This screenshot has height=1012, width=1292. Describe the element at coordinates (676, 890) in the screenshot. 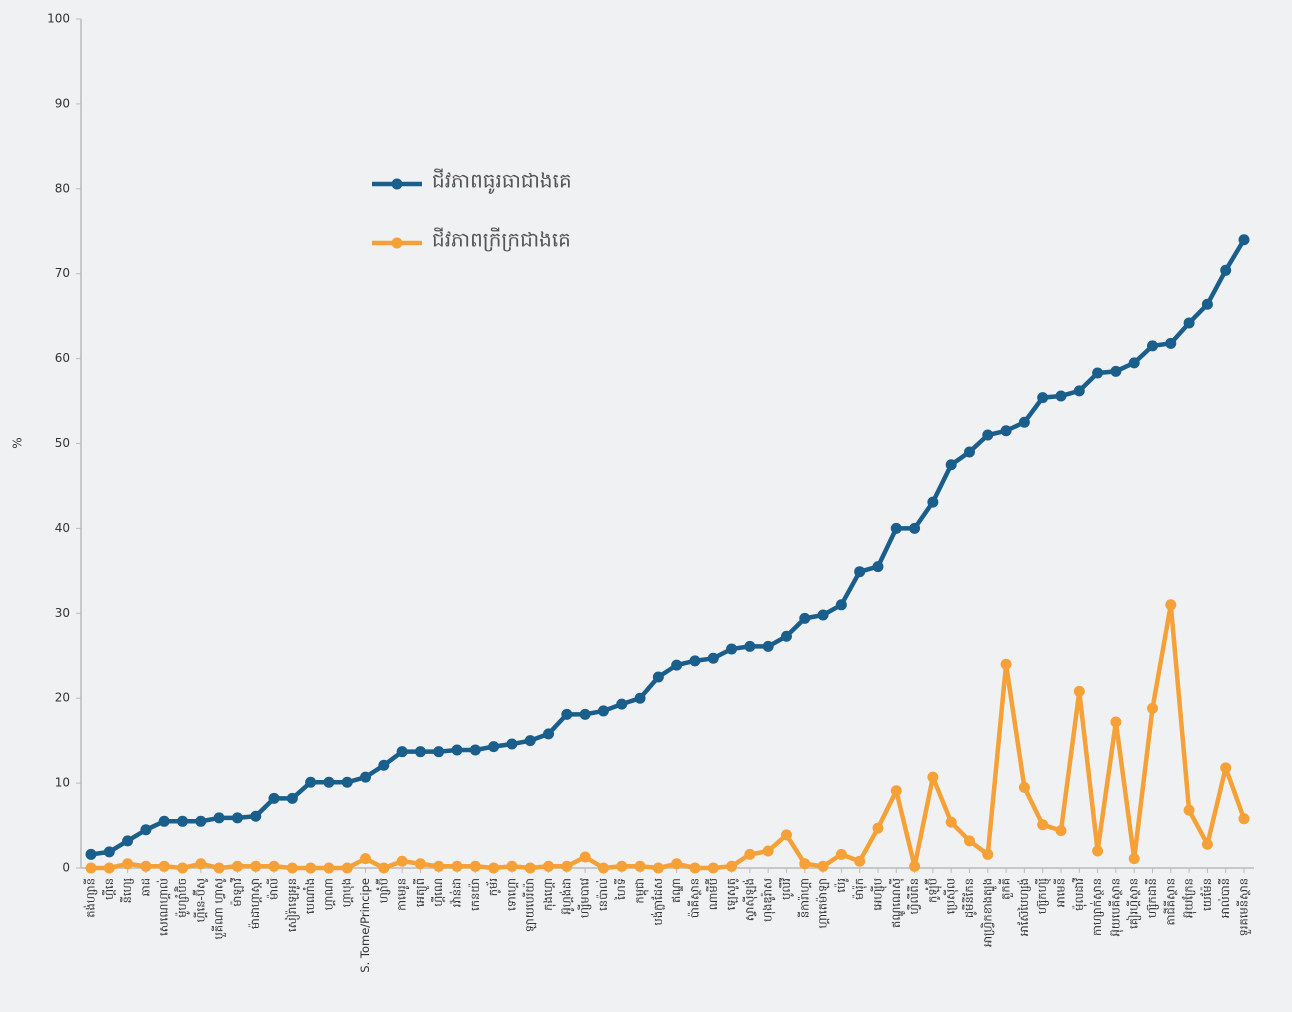

I see `x-tick-label: ឥណ្ឌា` at that location.